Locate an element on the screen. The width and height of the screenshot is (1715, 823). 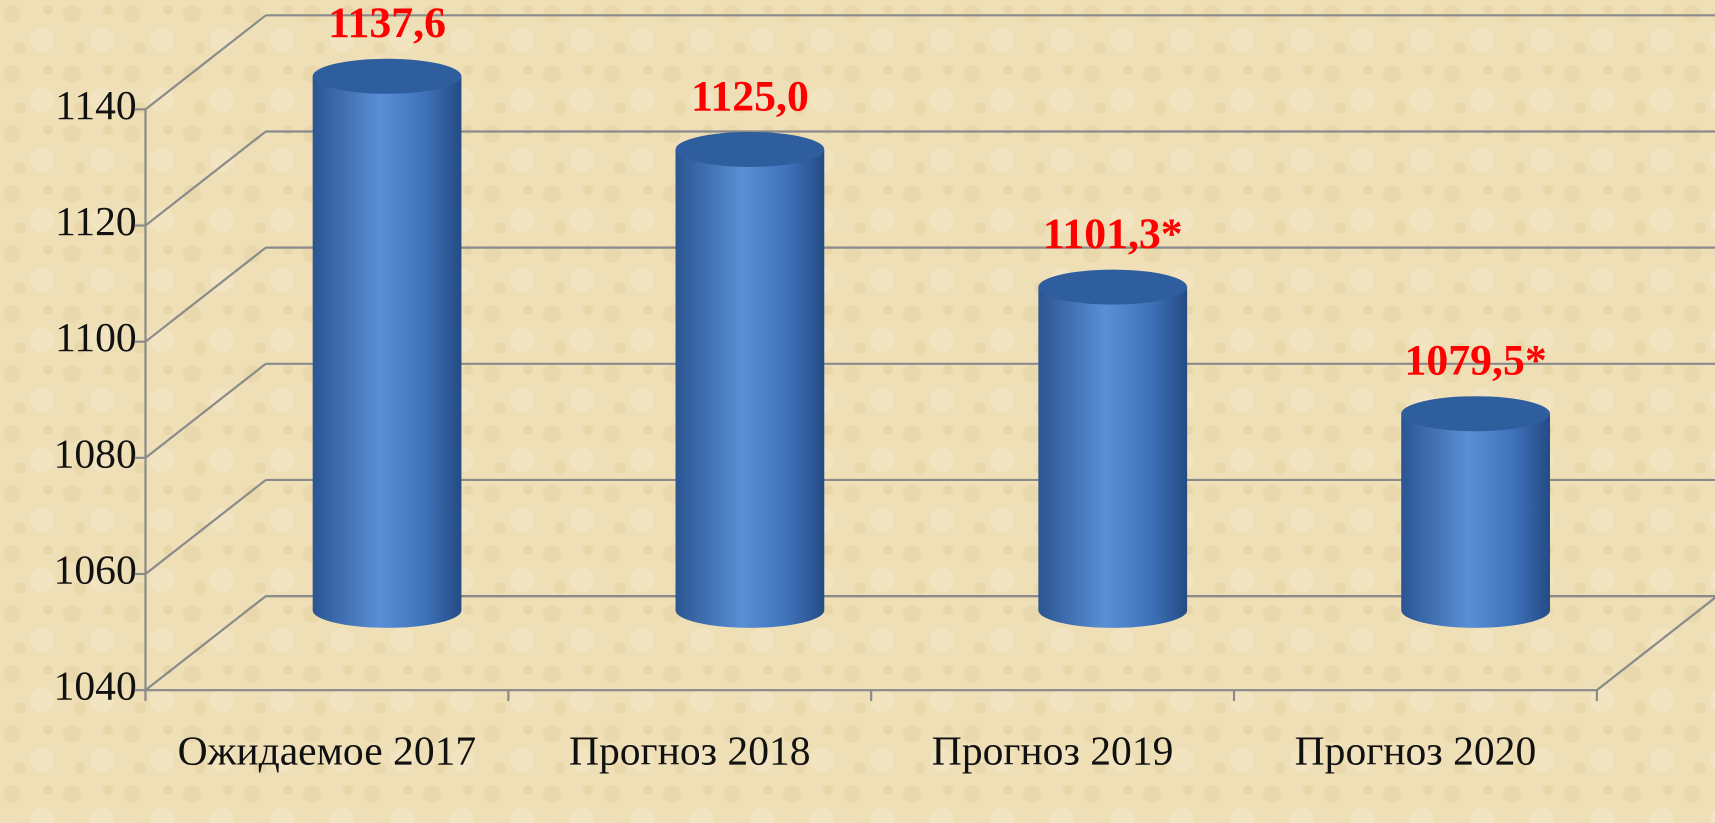
x-tick-label: Прогноз 2020 is located at coordinates (1415, 751).